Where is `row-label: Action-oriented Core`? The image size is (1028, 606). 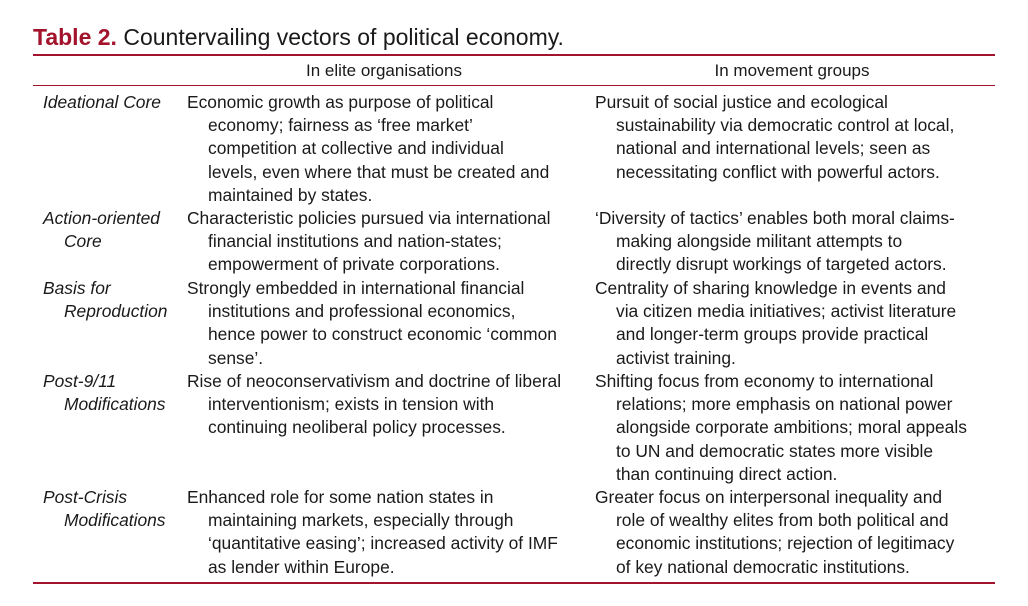 row-label: Action-oriented Core is located at coordinates (113, 230).